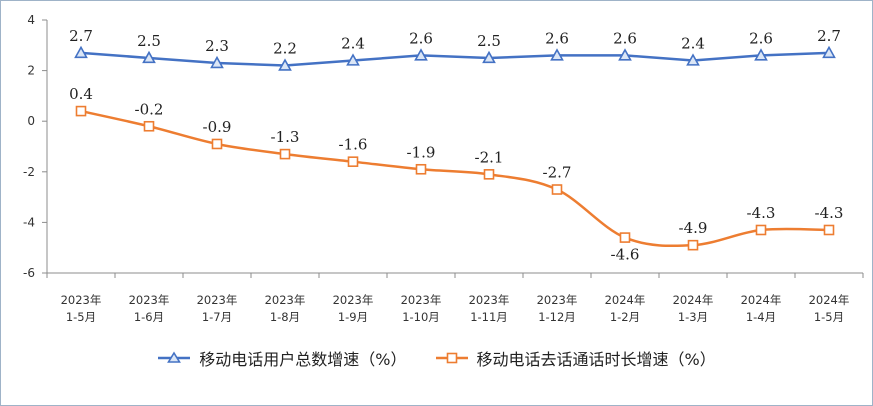 This screenshot has height=406, width=873. Describe the element at coordinates (353, 145) in the screenshot. I see `data-label: -1.6` at that location.